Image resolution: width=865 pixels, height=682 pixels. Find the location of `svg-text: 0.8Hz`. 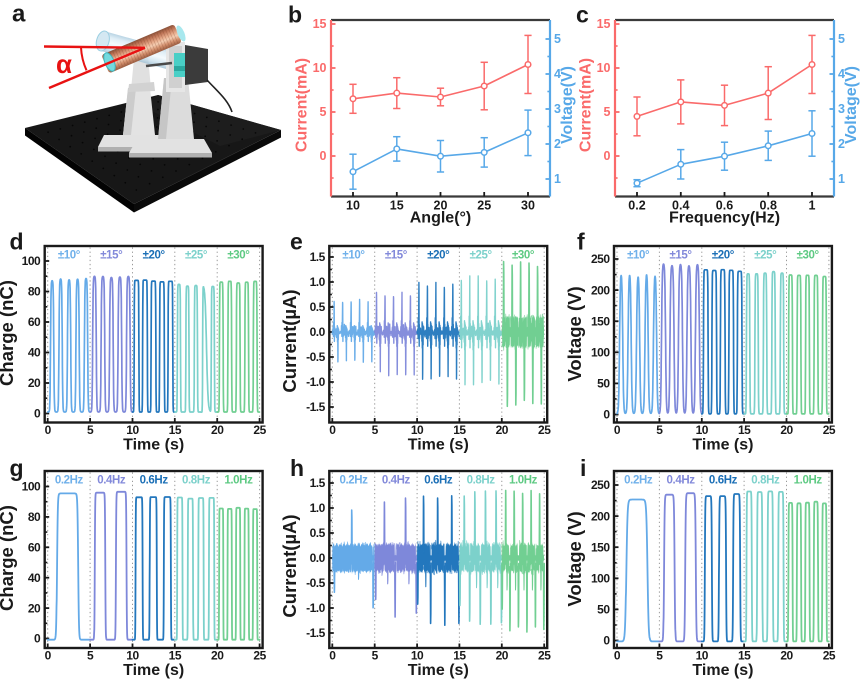

svg-text: 0.8Hz is located at coordinates (196, 481).